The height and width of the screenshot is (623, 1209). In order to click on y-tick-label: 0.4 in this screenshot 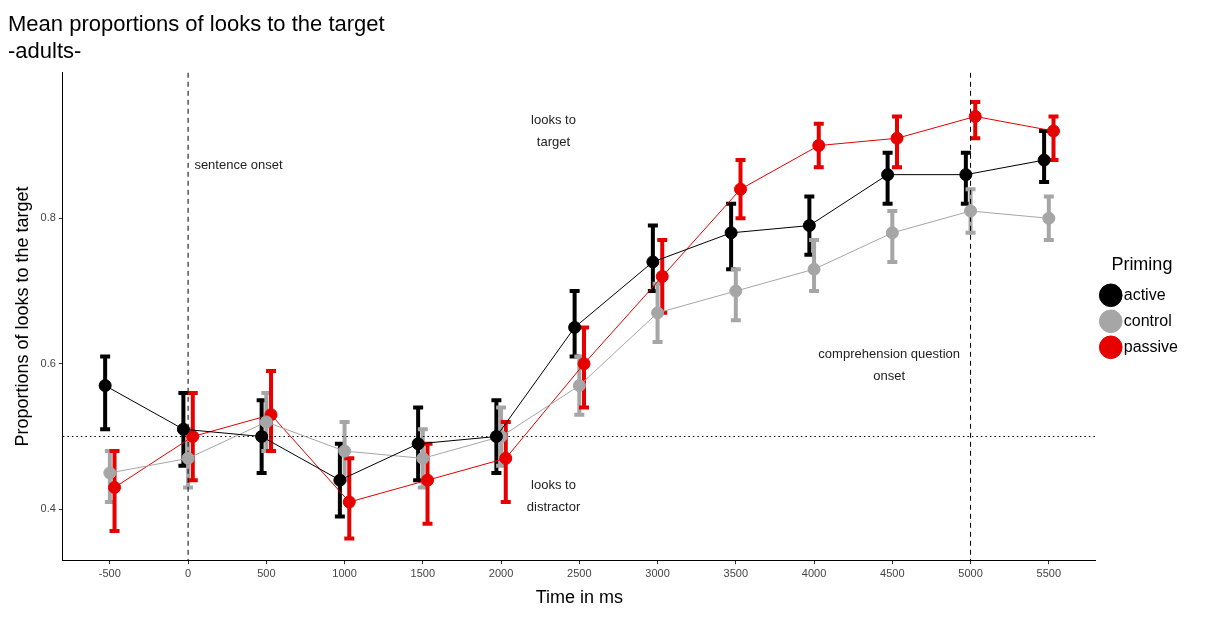, I will do `click(48, 508)`.